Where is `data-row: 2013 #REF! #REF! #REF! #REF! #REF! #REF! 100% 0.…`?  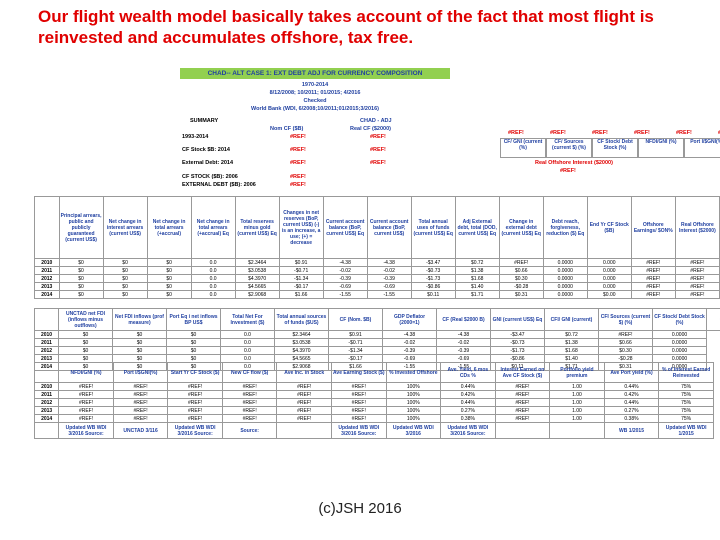
data-row: 2013 #REF! #REF! #REF! #REF! #REF! #REF! 100% 0.… is located at coordinates (373, 410).